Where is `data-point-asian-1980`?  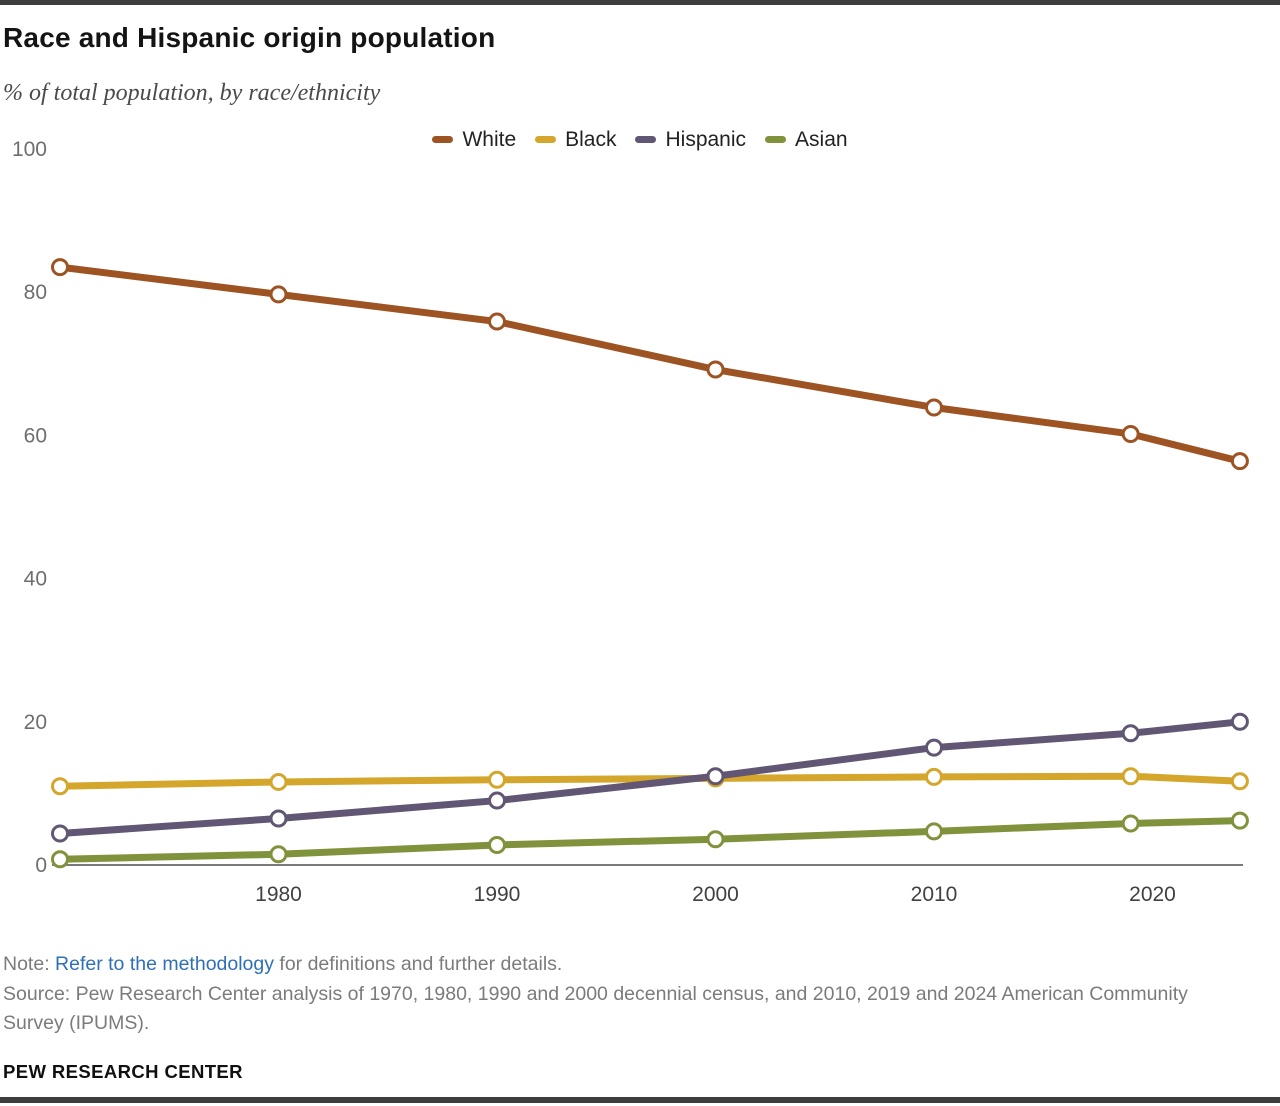 data-point-asian-1980 is located at coordinates (278, 854).